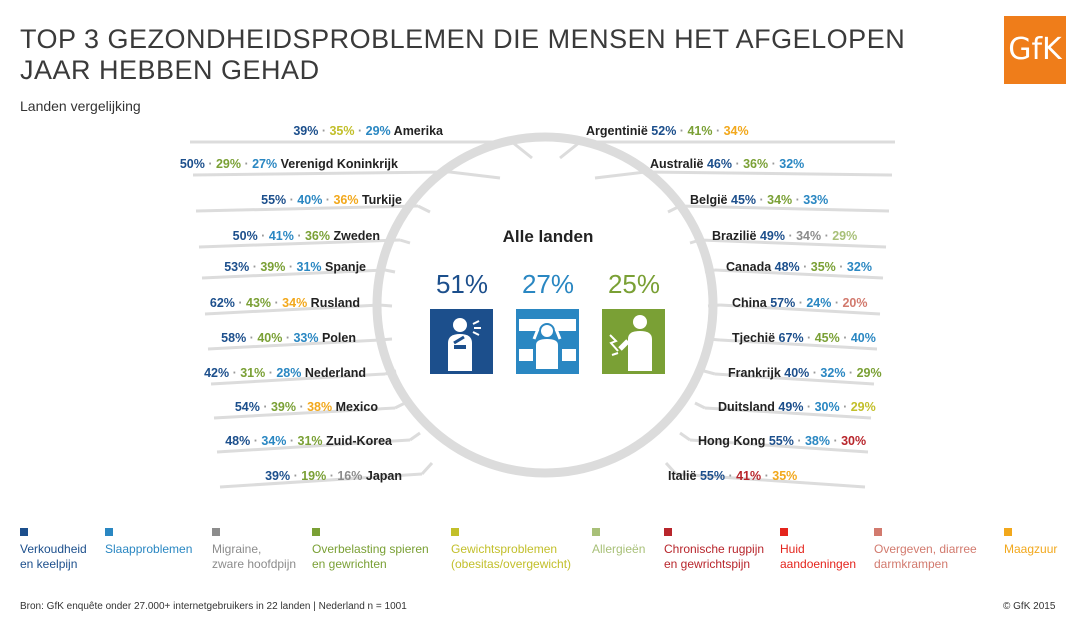  I want to click on country-row-spanje: 53% · 39% · 31% Spanje, so click(295, 267).